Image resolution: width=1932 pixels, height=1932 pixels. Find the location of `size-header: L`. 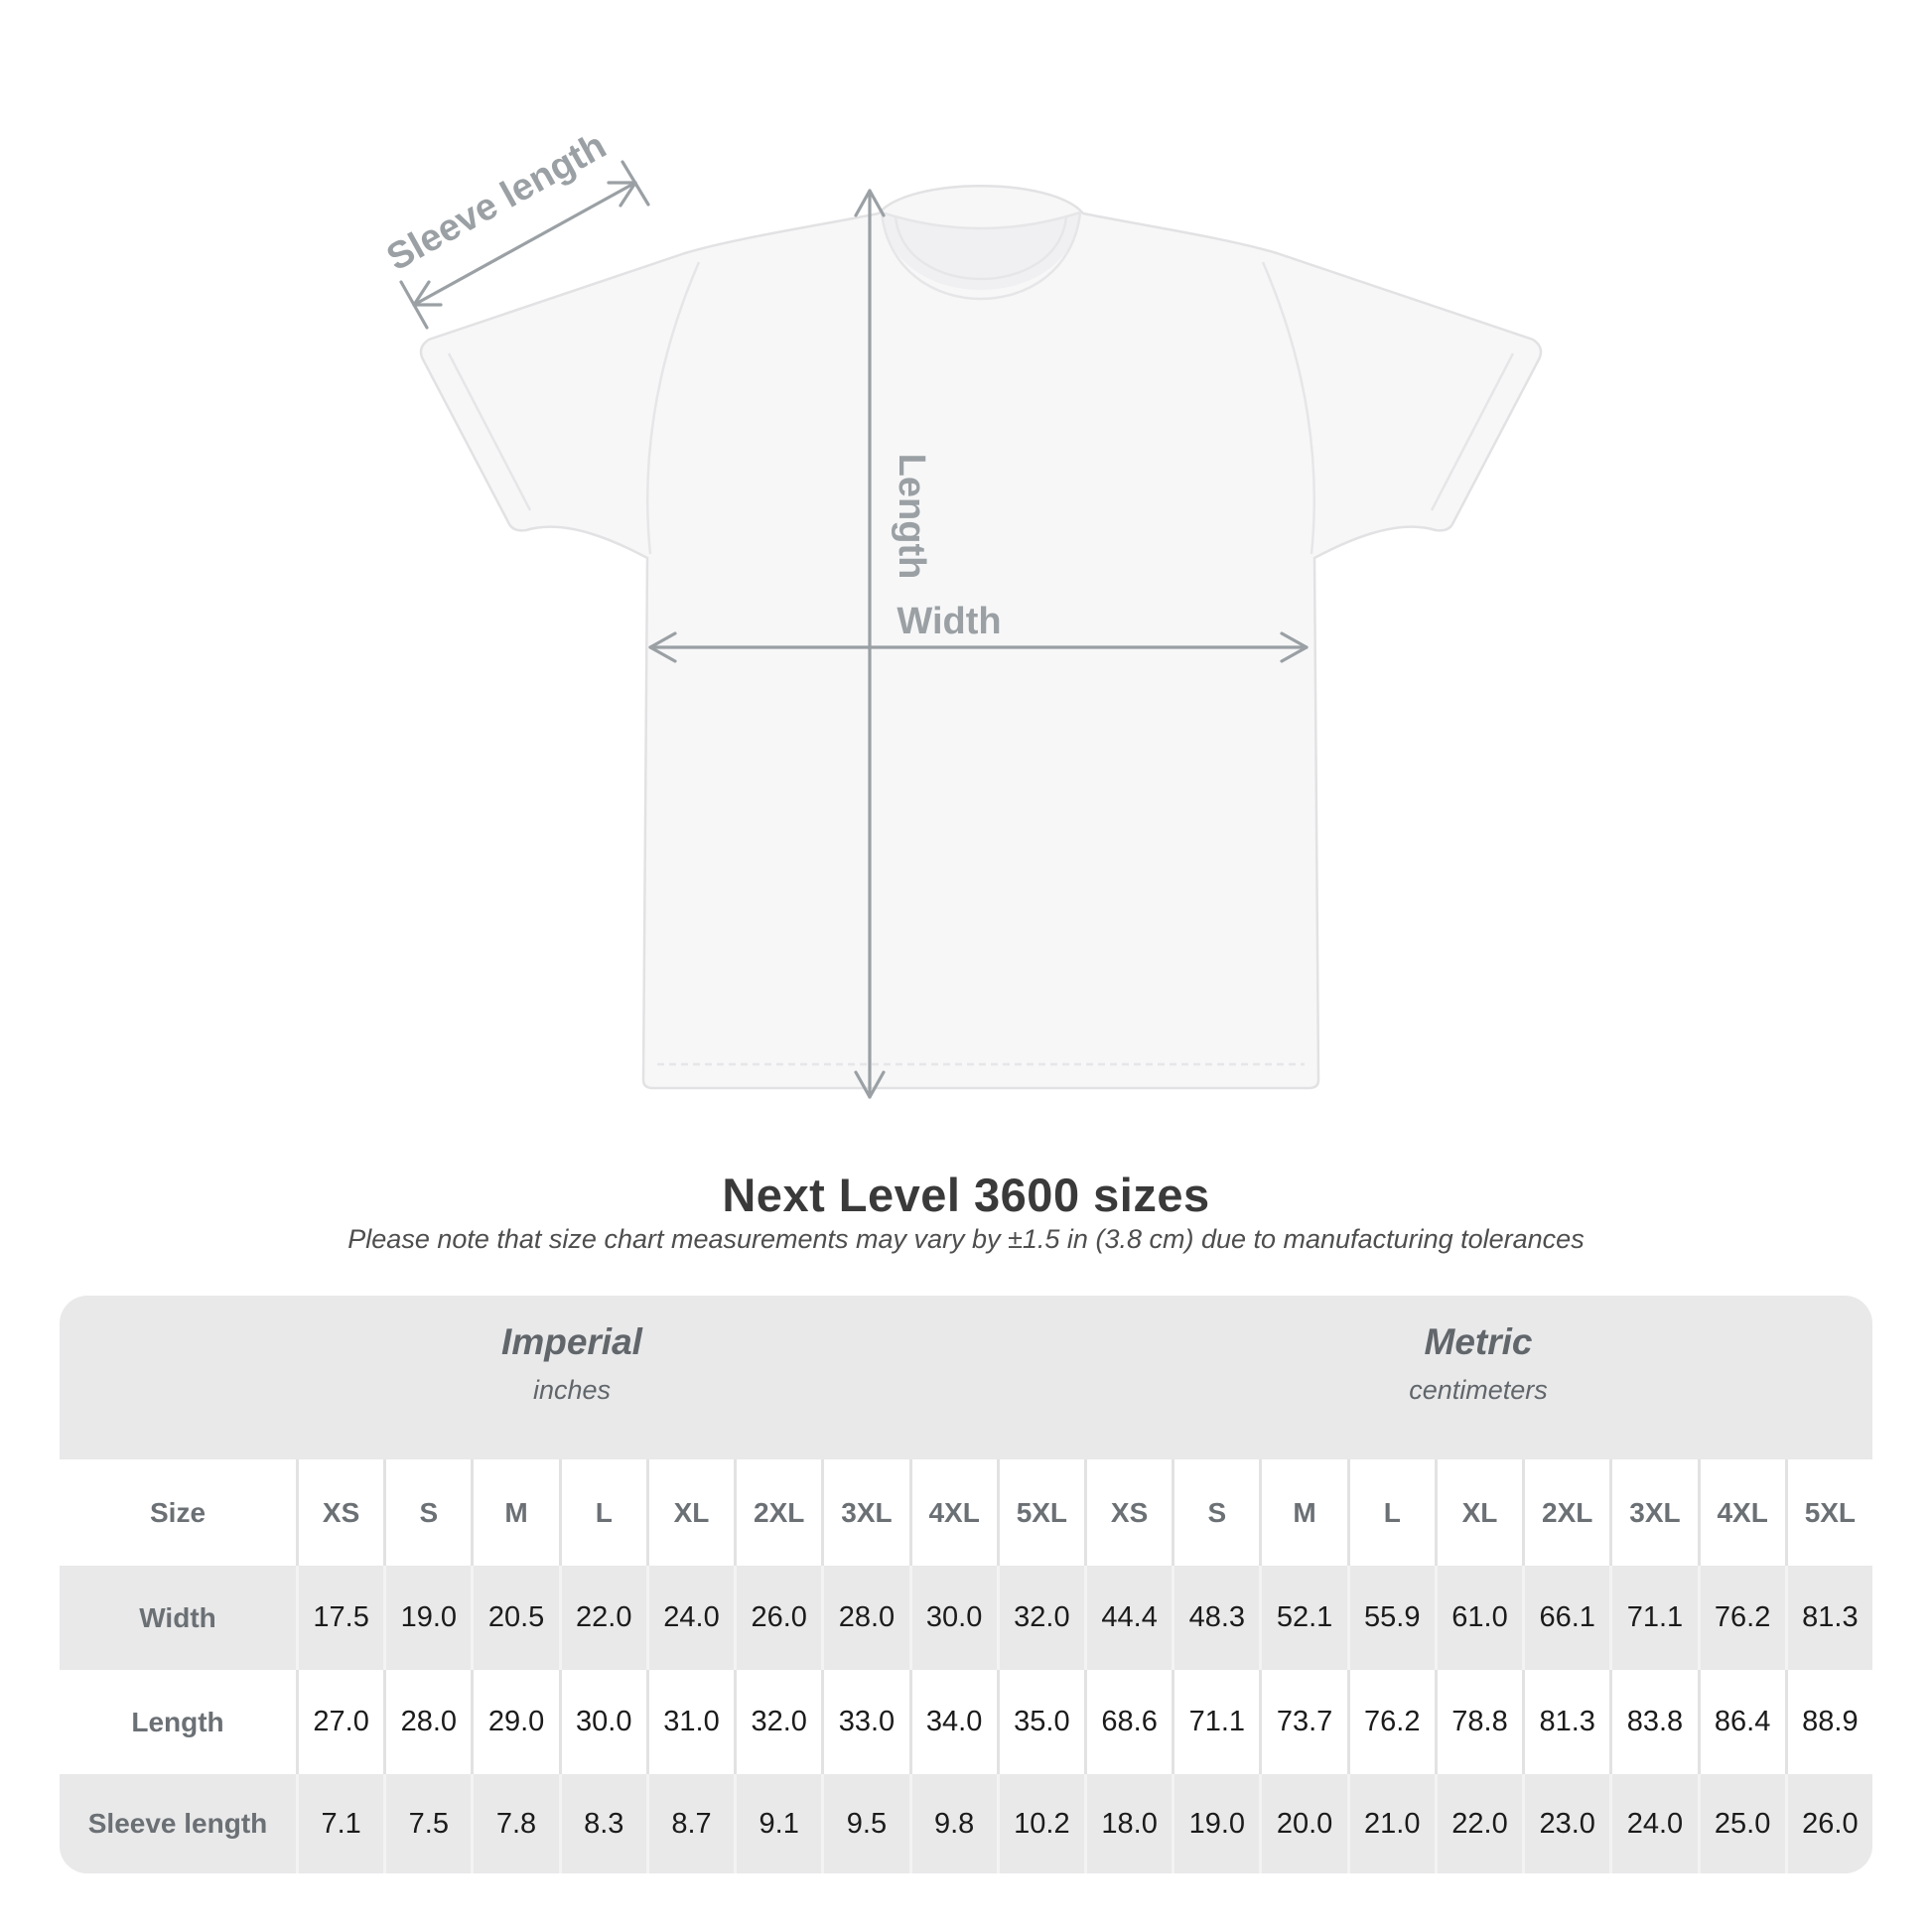

size-header: L is located at coordinates (1390, 1512).